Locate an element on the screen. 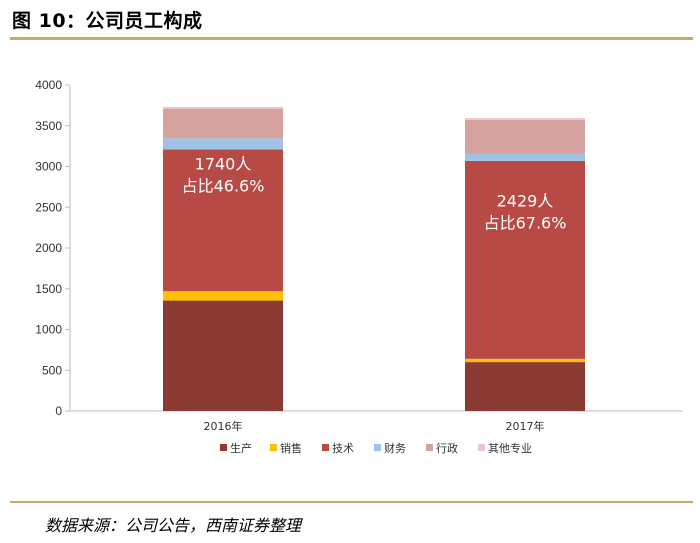 The height and width of the screenshot is (543, 700). y-tick-label: 0 is located at coordinates (58, 411).